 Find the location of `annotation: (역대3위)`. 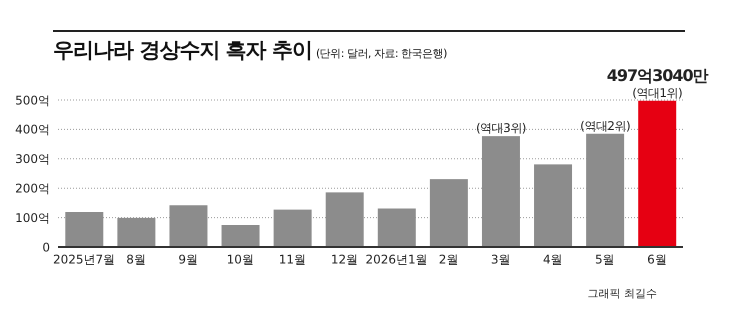

annotation: (역대3위) is located at coordinates (501, 128).